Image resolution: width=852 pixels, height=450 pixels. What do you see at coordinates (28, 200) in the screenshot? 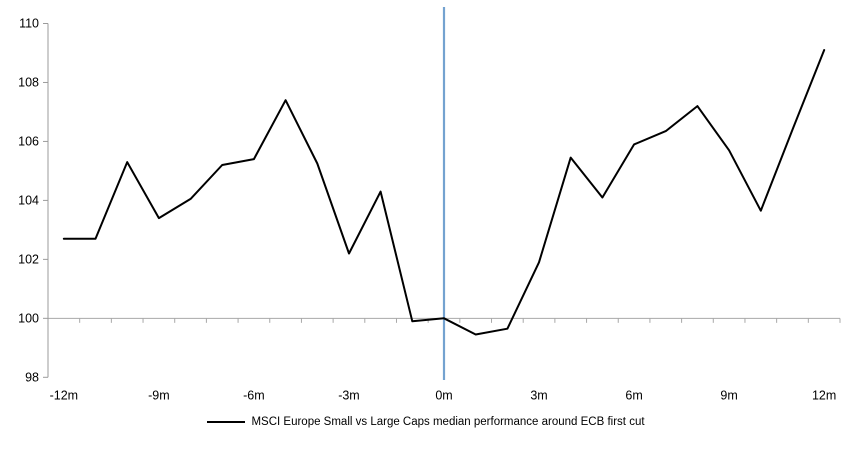
I see `y-tick-label: 104` at bounding box center [28, 200].